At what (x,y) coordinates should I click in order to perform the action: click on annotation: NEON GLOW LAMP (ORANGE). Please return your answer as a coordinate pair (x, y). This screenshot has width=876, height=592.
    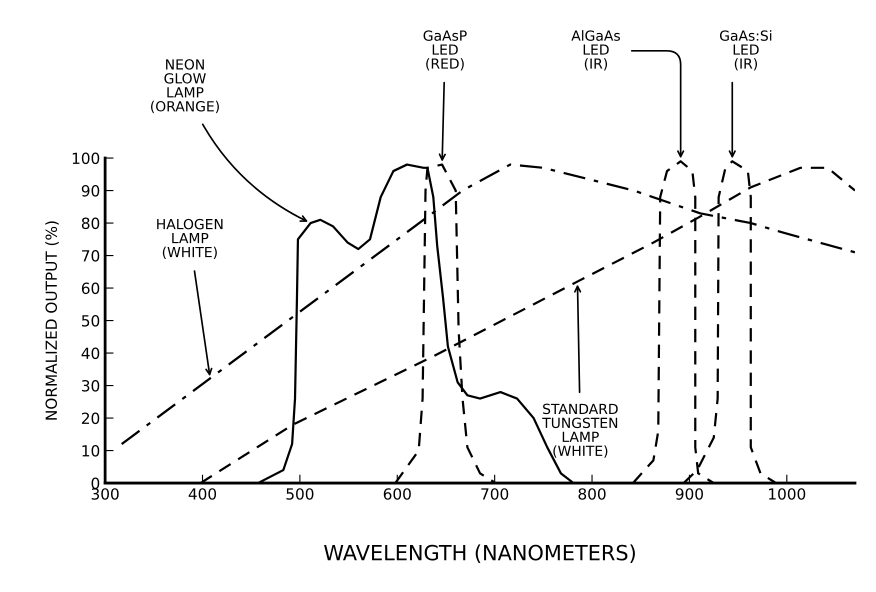
    Looking at the image, I should click on (185, 86).